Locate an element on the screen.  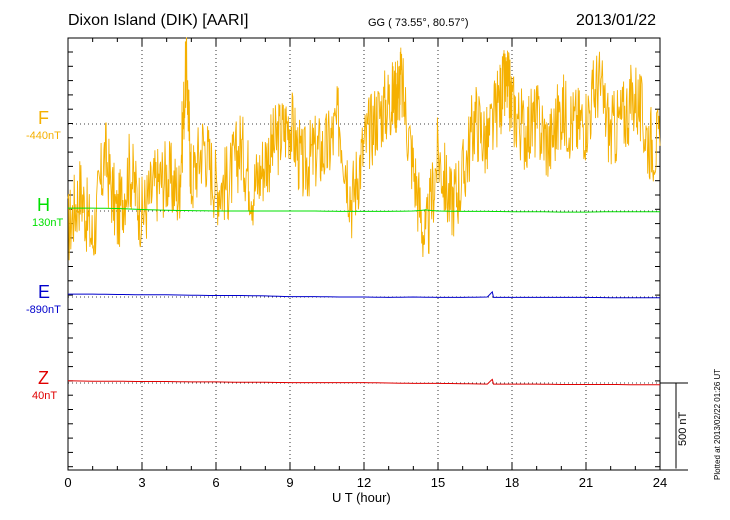
baseline-label-E: -890nT is located at coordinates (43, 310).